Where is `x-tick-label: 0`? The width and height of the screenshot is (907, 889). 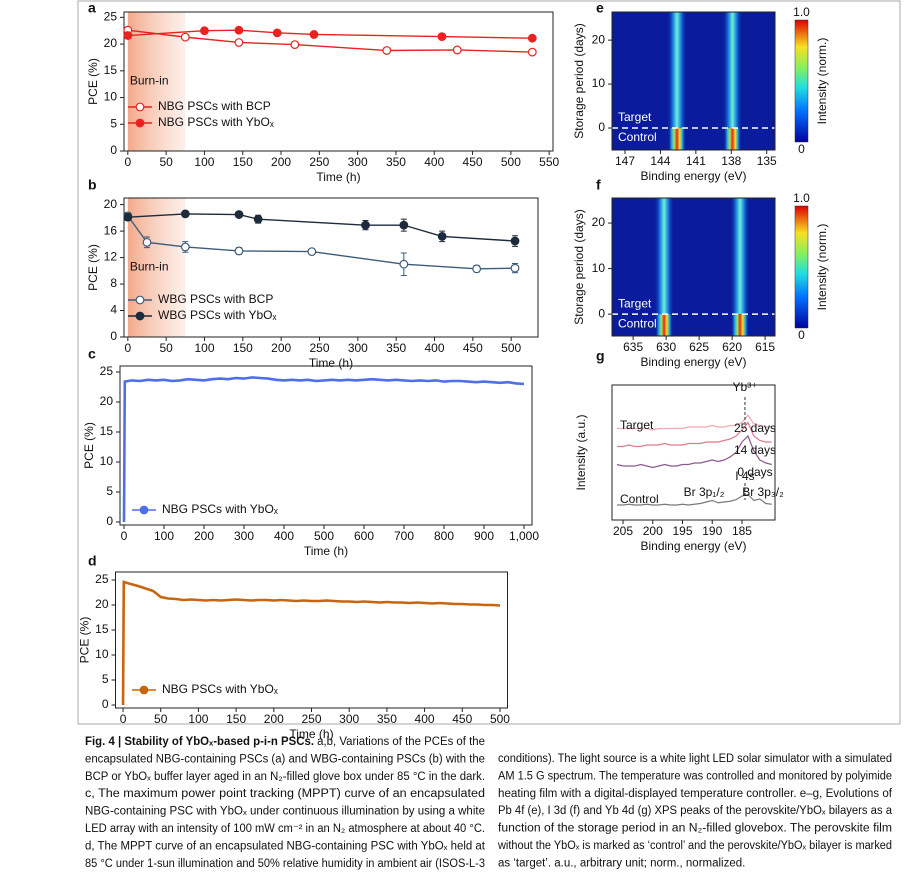
x-tick-label: 0 is located at coordinates (127, 348).